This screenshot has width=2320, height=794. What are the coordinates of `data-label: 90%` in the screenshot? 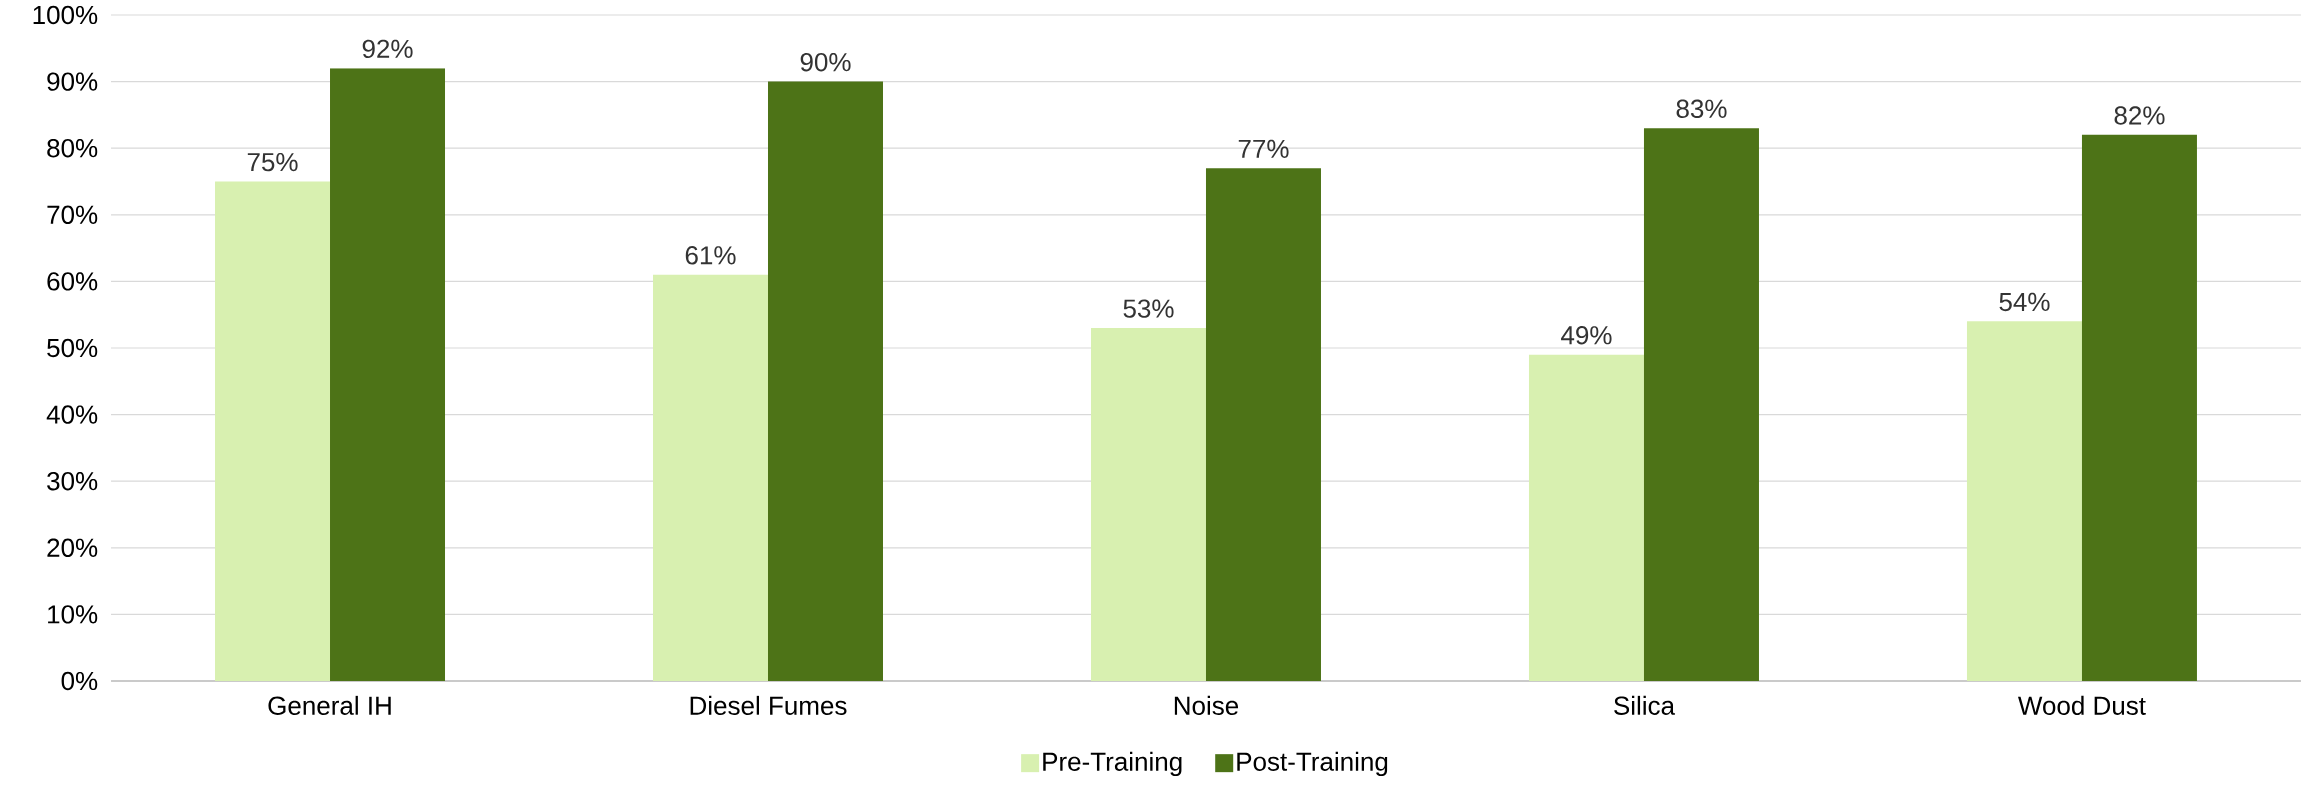 It's located at (825, 62).